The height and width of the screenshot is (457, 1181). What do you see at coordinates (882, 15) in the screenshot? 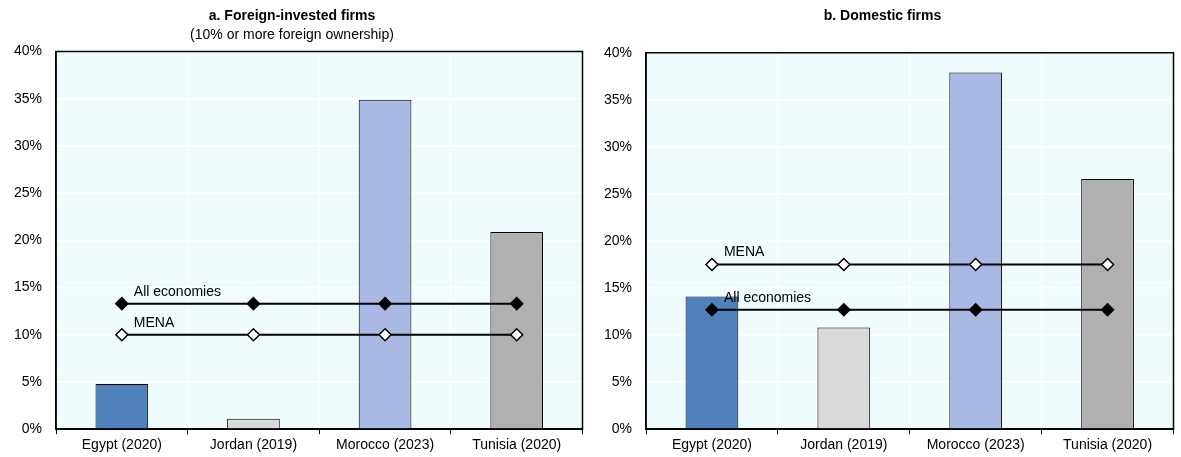
I see `chart-title: b. Domestic firms` at bounding box center [882, 15].